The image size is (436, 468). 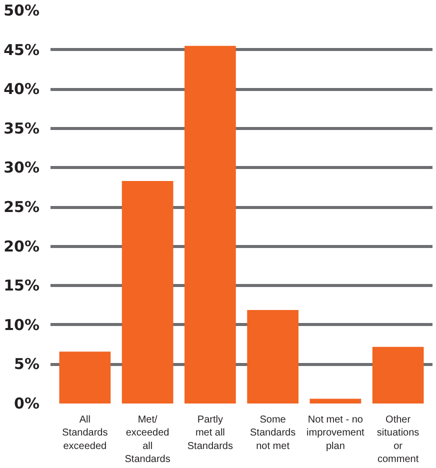 I want to click on y-tick-label: 5%, so click(x=27, y=364).